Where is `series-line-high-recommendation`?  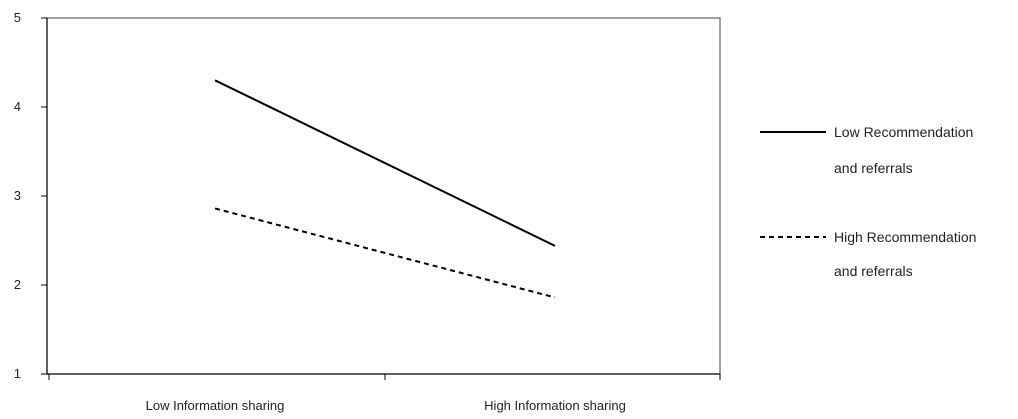
series-line-high-recommendation is located at coordinates (385, 253).